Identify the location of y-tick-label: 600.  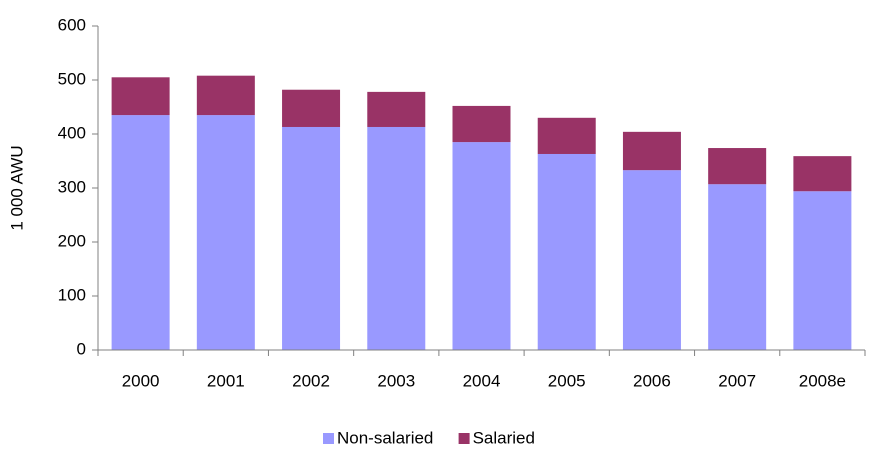
(72, 24).